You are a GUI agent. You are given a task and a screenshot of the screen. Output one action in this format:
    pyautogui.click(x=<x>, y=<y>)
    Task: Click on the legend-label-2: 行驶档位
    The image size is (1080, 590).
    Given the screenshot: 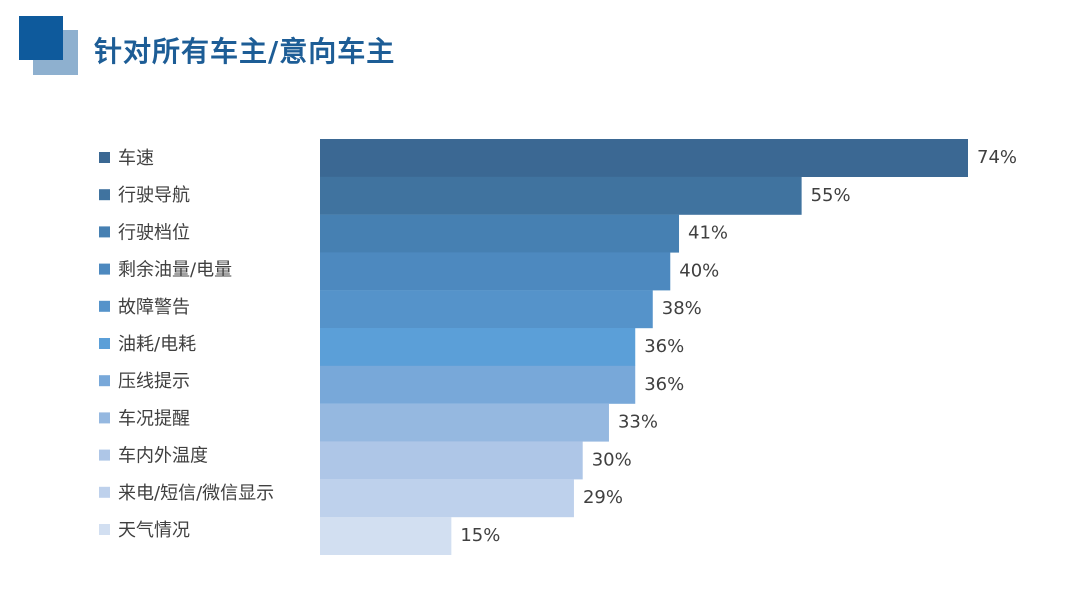 What is the action you would take?
    pyautogui.click(x=154, y=232)
    